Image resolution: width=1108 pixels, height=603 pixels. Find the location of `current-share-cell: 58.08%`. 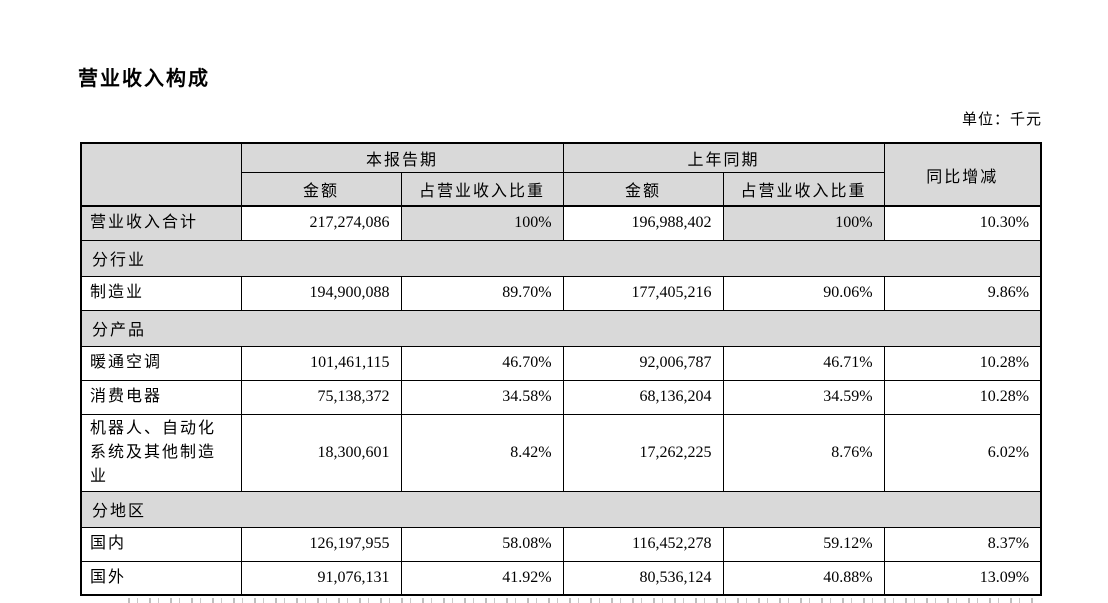

current-share-cell: 58.08% is located at coordinates (482, 544).